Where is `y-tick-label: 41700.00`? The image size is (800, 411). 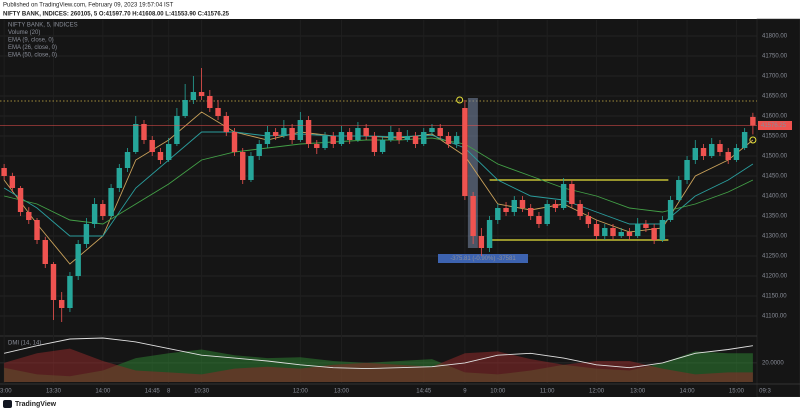 y-tick-label: 41700.00 is located at coordinates (775, 77).